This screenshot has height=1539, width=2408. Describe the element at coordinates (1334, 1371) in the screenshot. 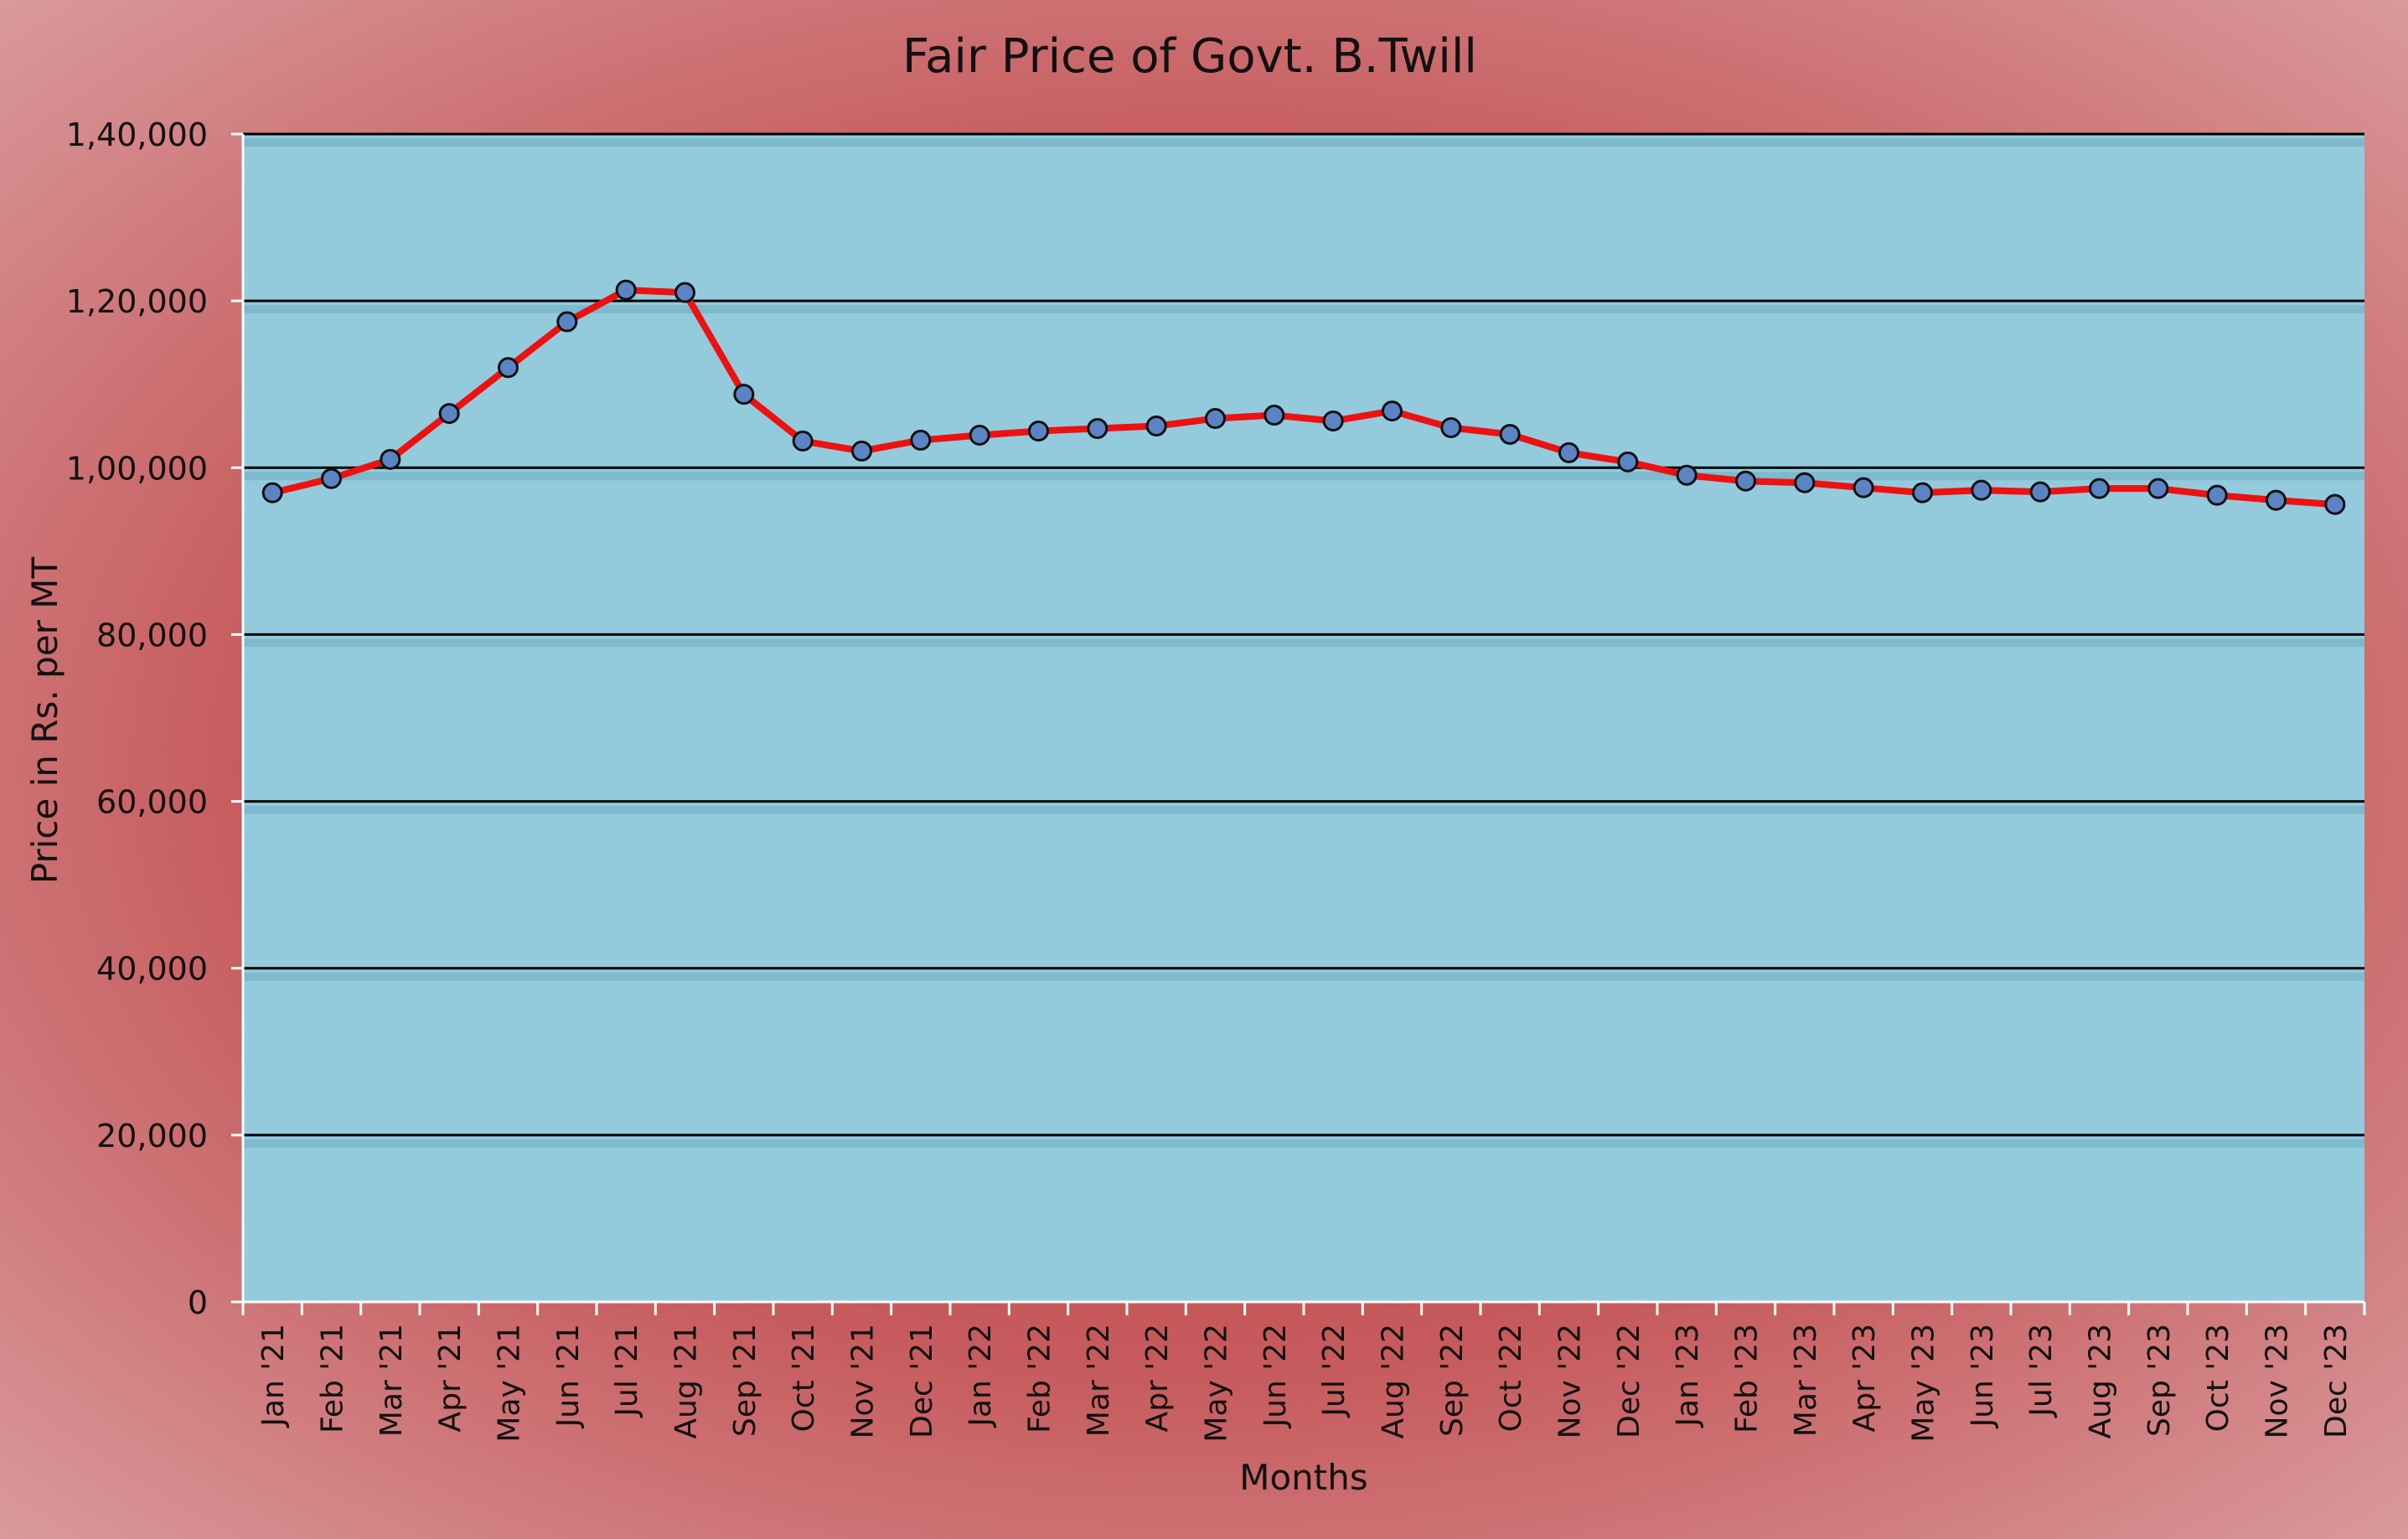

I see `x-tick-label: Jul '22` at that location.